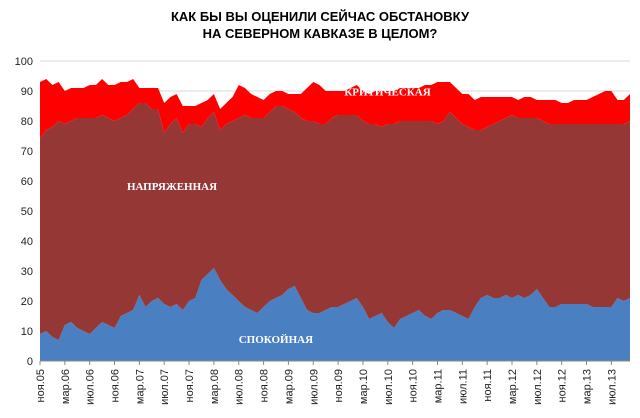  I want to click on y-tick-label: 0, so click(30, 362).